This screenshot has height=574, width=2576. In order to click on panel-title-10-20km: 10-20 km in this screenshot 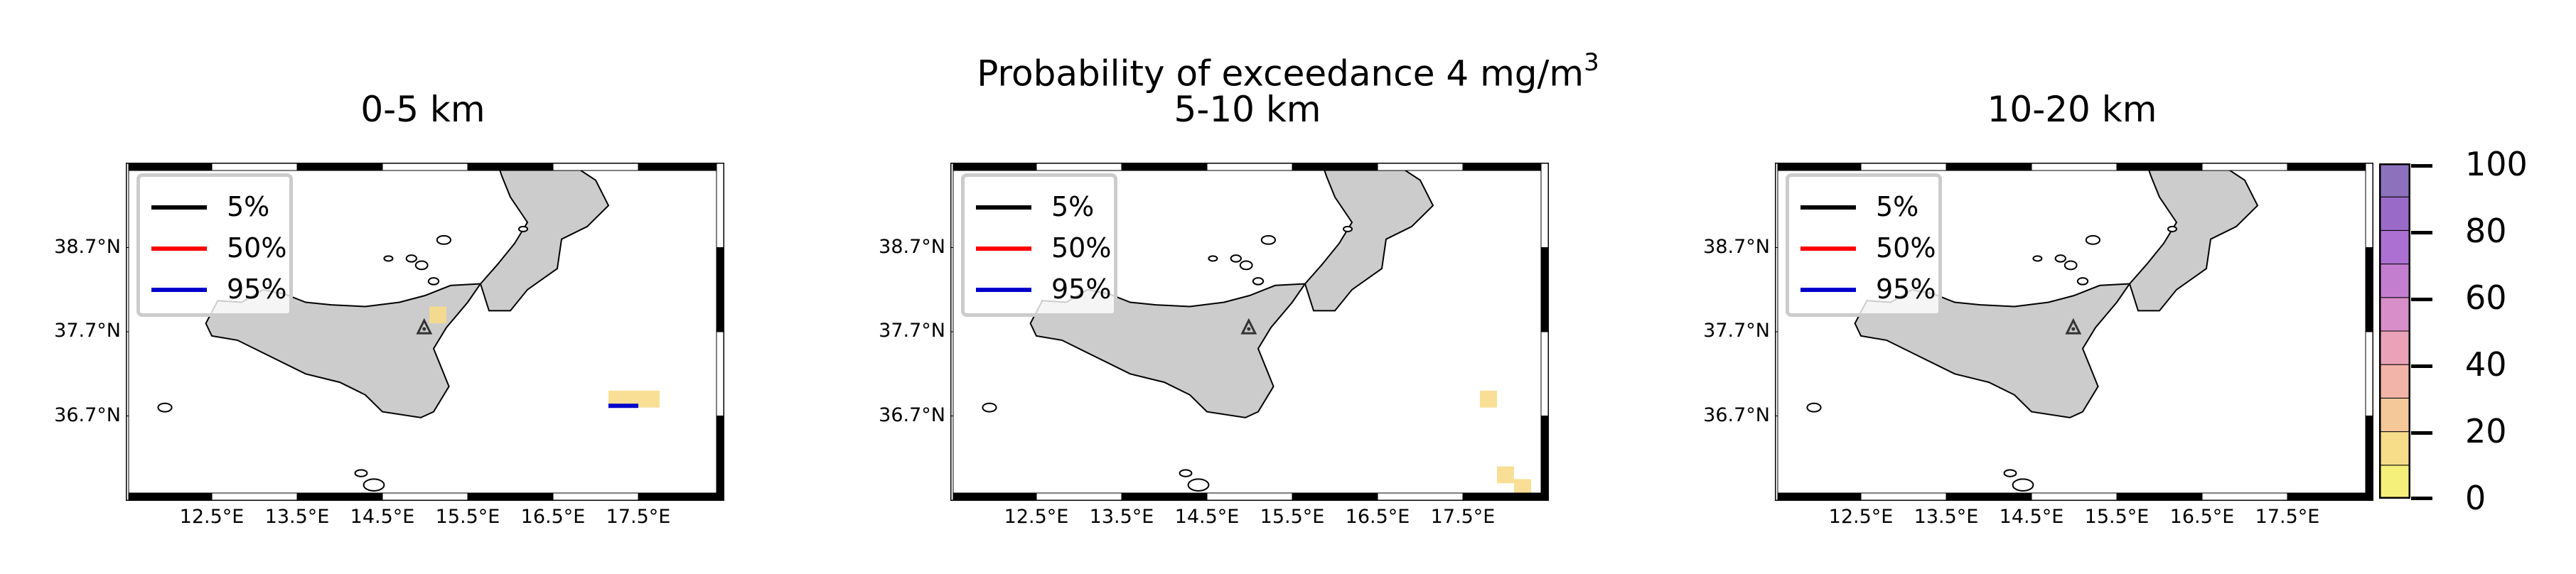, I will do `click(2072, 109)`.